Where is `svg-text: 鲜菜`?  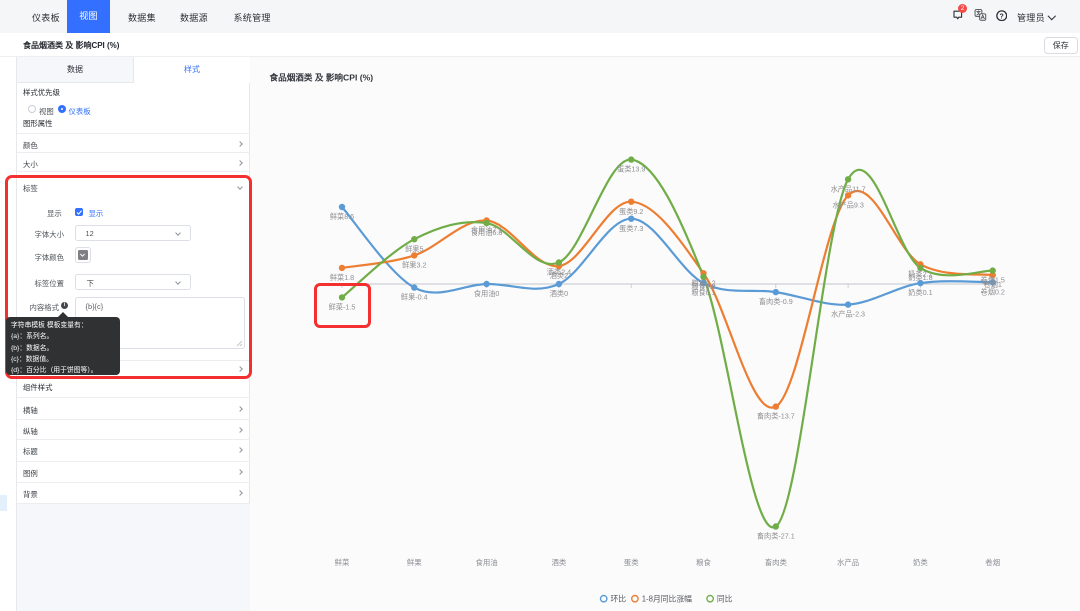 svg-text: 鲜菜 is located at coordinates (342, 562).